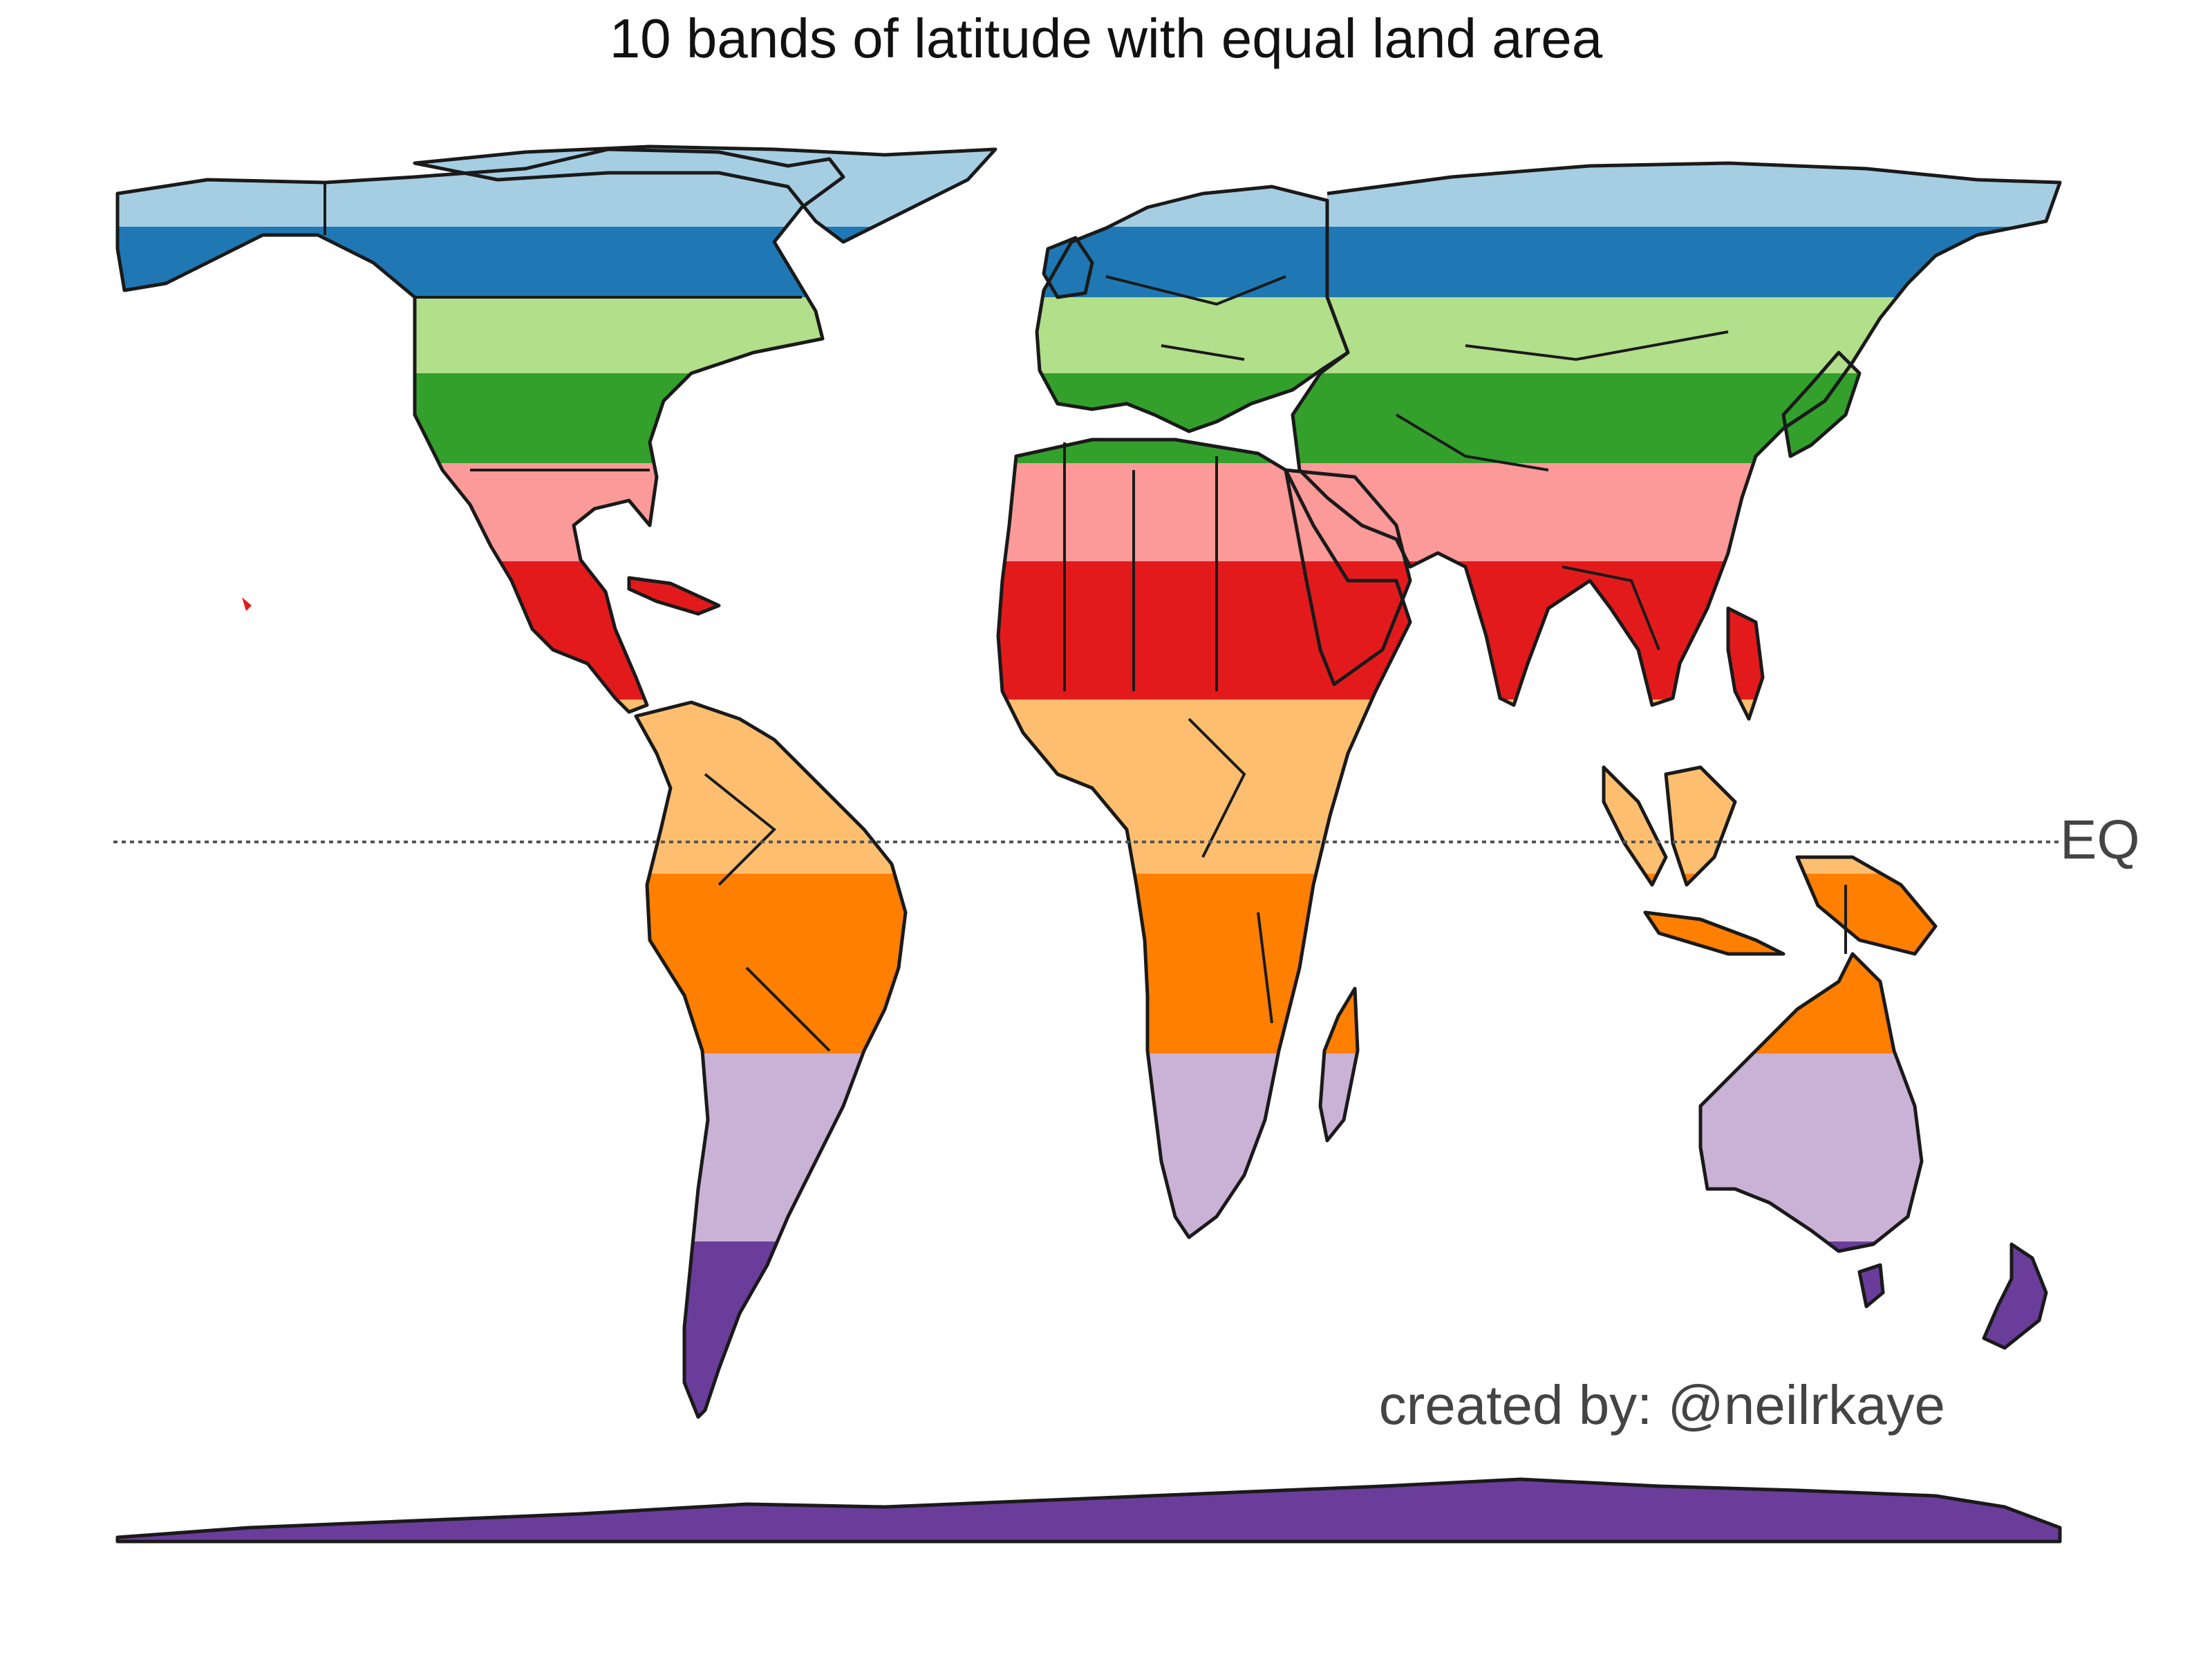 The image size is (2212, 1659). I want to click on equator-label: EQ, so click(2100, 840).